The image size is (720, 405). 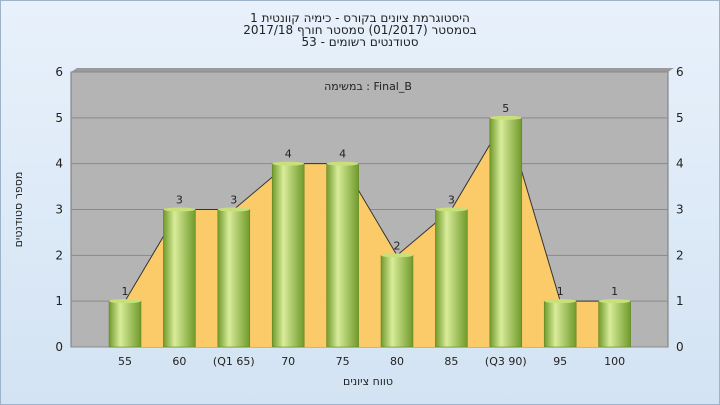 I want to click on y-tick-label-right: 3, so click(x=680, y=210).